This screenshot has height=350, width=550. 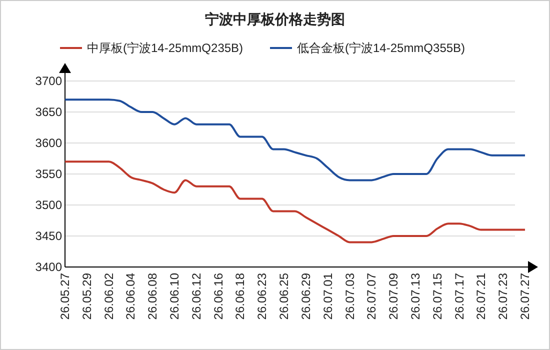 What do you see at coordinates (349, 296) in the screenshot?
I see `x-tick-label: 26.07.03` at bounding box center [349, 296].